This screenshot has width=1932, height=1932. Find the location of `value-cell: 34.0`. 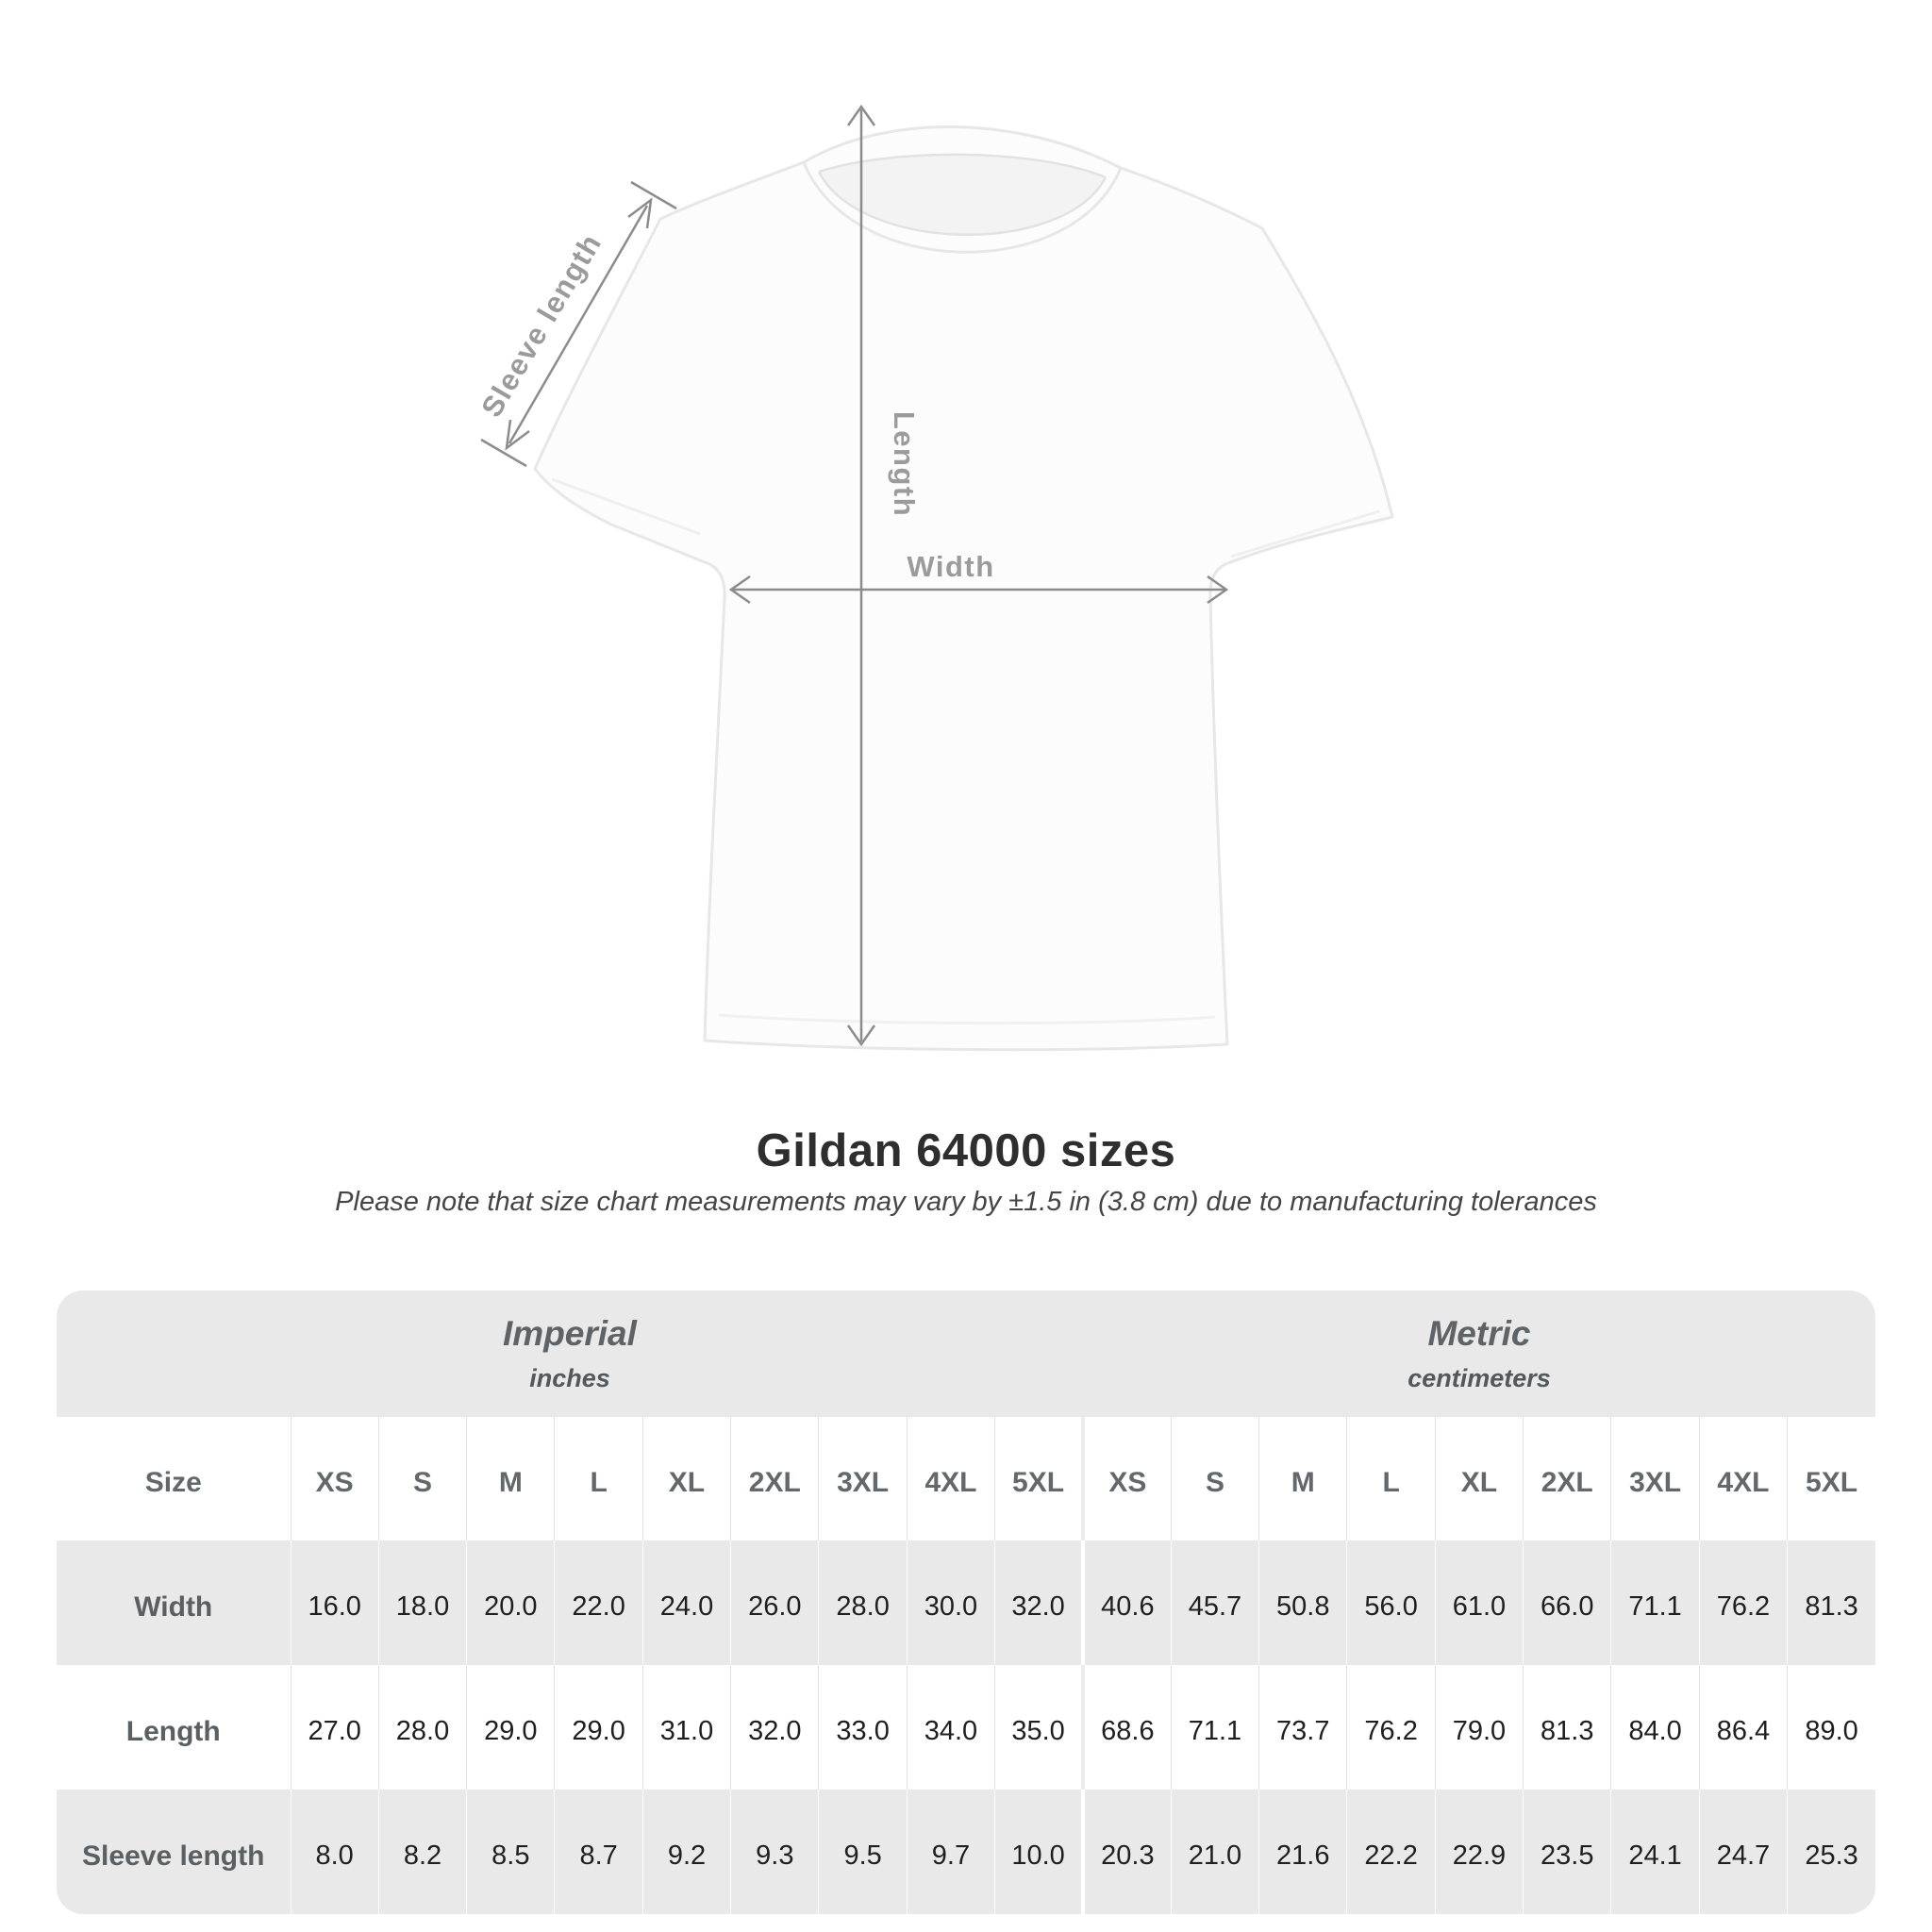

value-cell: 34.0 is located at coordinates (951, 1728).